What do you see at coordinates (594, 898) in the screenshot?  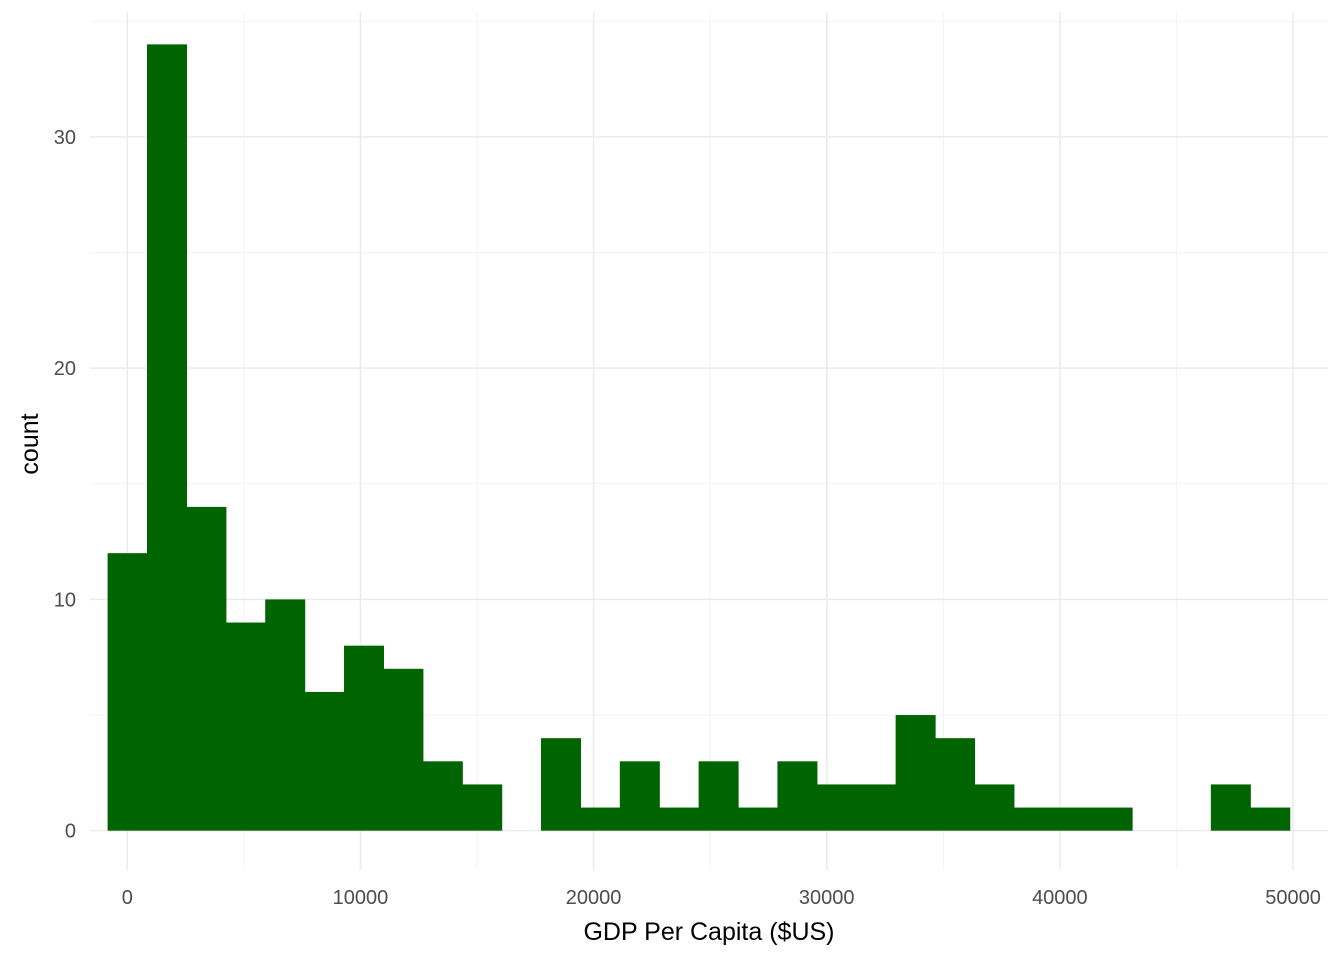 I see `x-tick-label: 20000` at bounding box center [594, 898].